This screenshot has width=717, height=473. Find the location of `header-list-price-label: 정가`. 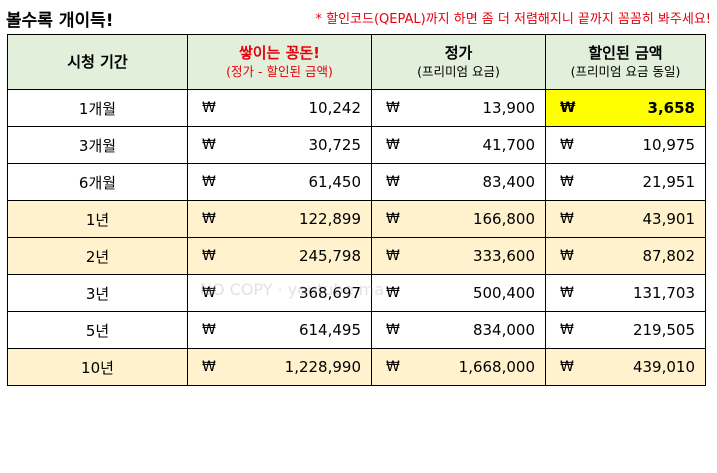

header-list-price-label: 정가 is located at coordinates (458, 53).